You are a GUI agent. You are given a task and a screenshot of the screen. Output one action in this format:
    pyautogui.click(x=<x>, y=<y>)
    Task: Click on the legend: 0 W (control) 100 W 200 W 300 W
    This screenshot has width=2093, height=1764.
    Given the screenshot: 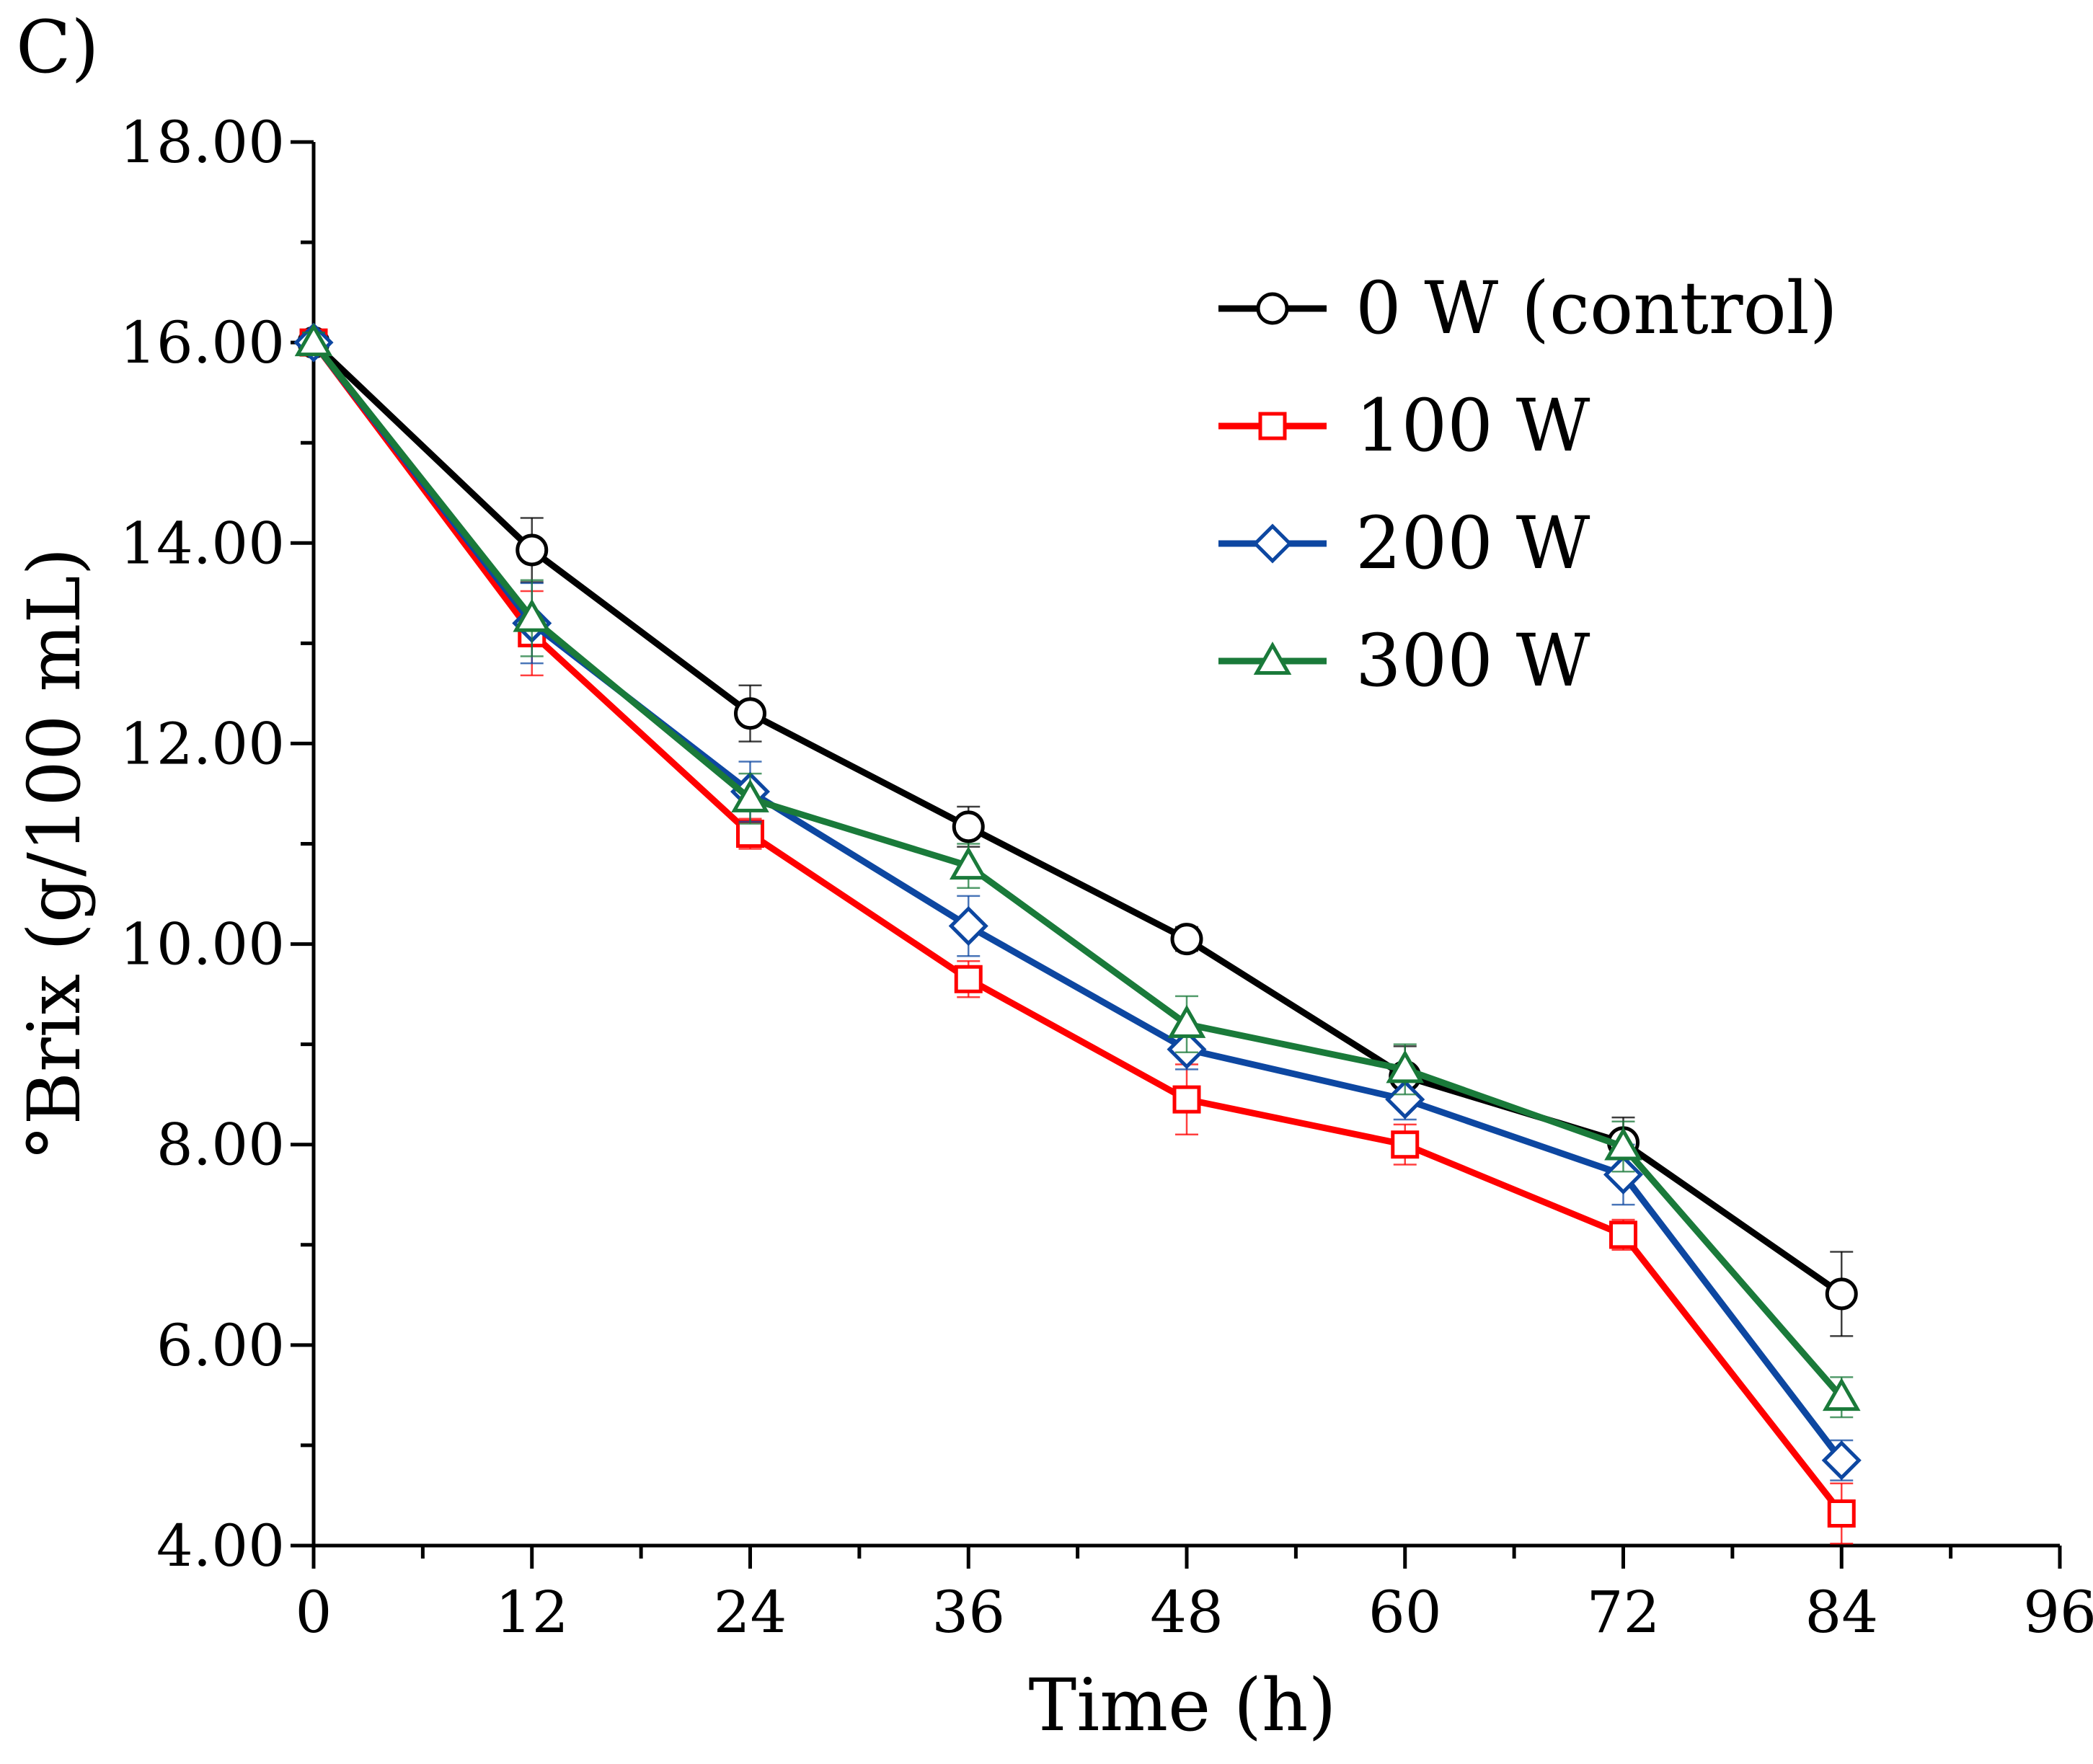 What is the action you would take?
    pyautogui.click(x=1528, y=484)
    